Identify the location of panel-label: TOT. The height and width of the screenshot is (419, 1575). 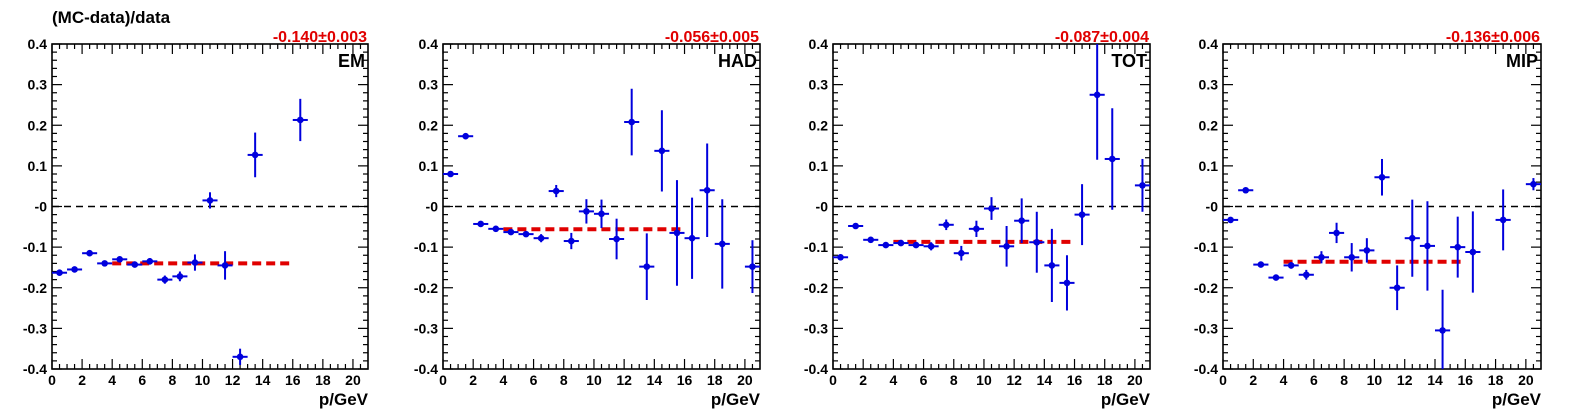
(1129, 61).